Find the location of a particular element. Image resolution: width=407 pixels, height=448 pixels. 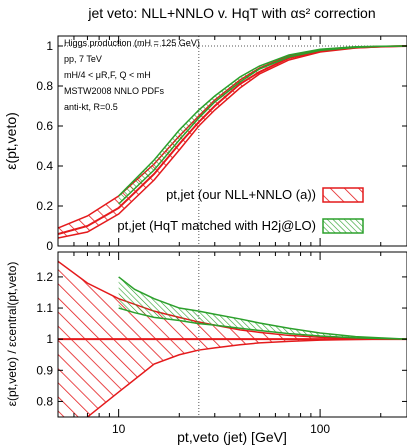

y-tick-label: 0.2 is located at coordinates (44, 206).